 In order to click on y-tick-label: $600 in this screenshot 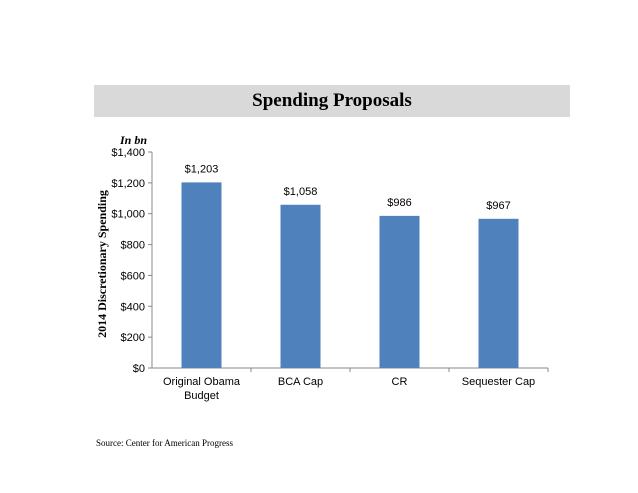, I will do `click(133, 276)`.